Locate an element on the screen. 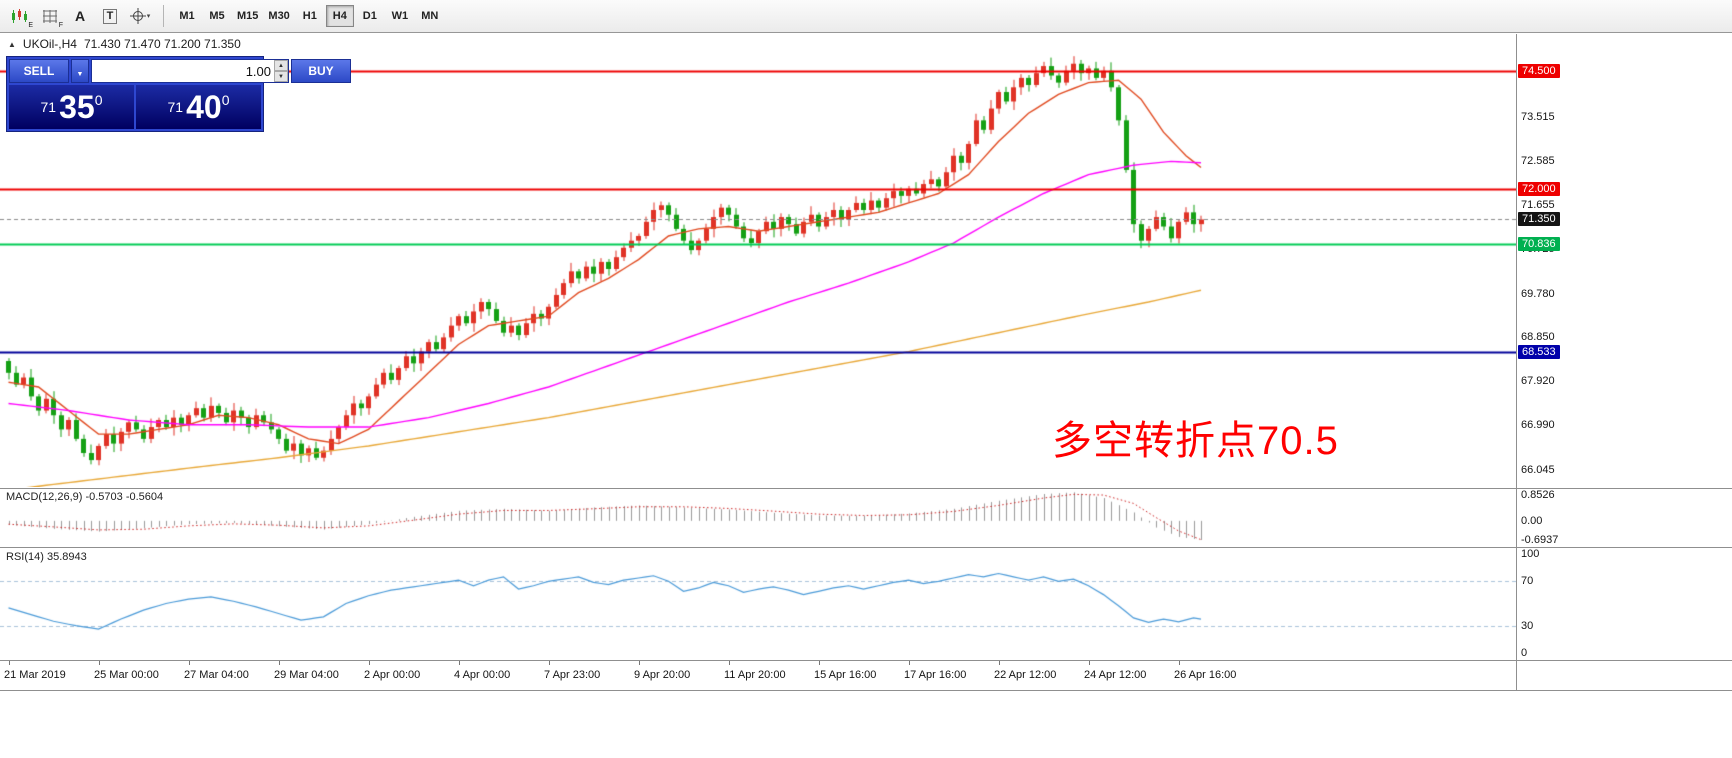  toolbar-separator is located at coordinates (163, 16).